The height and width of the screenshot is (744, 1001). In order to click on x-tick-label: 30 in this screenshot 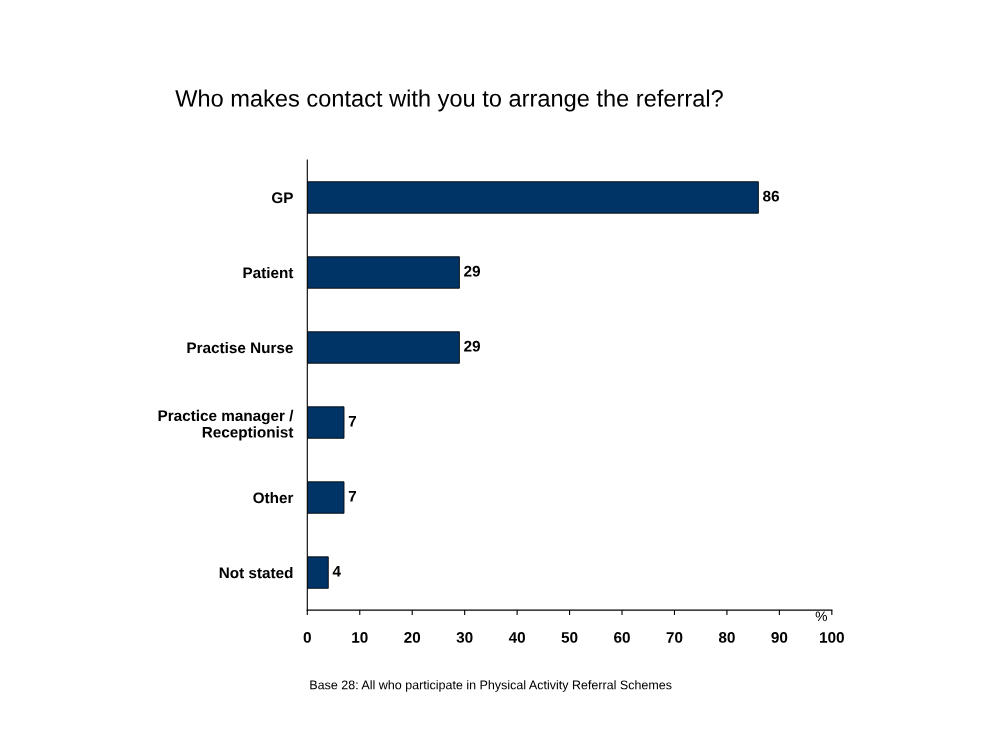, I will do `click(464, 637)`.